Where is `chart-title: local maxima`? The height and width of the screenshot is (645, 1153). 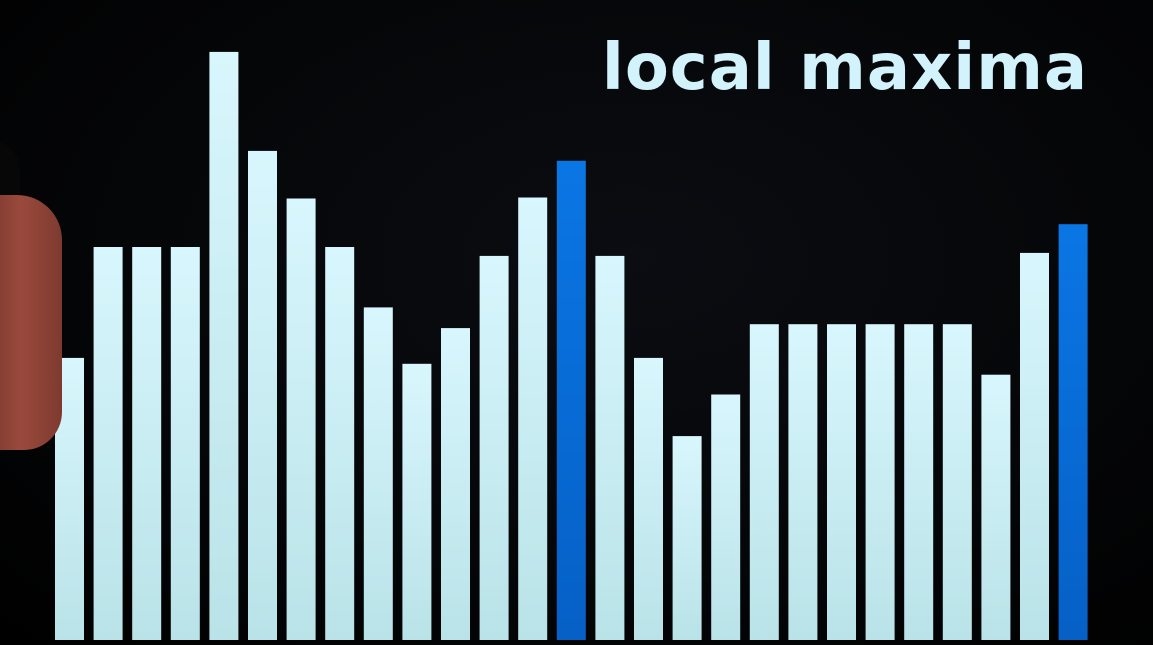 chart-title: local maxima is located at coordinates (845, 68).